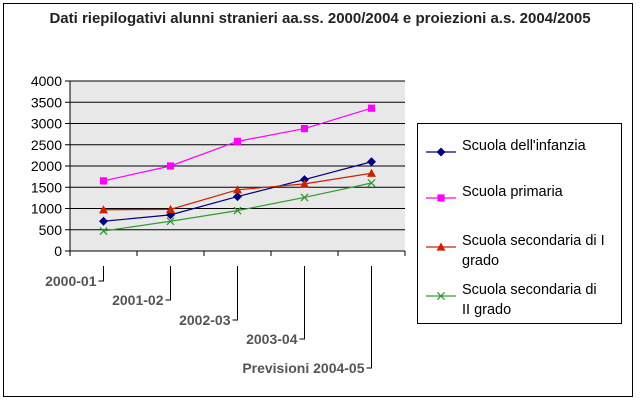 The image size is (640, 405). I want to click on legend-item-primaria: Scuola primaria, so click(520, 202).